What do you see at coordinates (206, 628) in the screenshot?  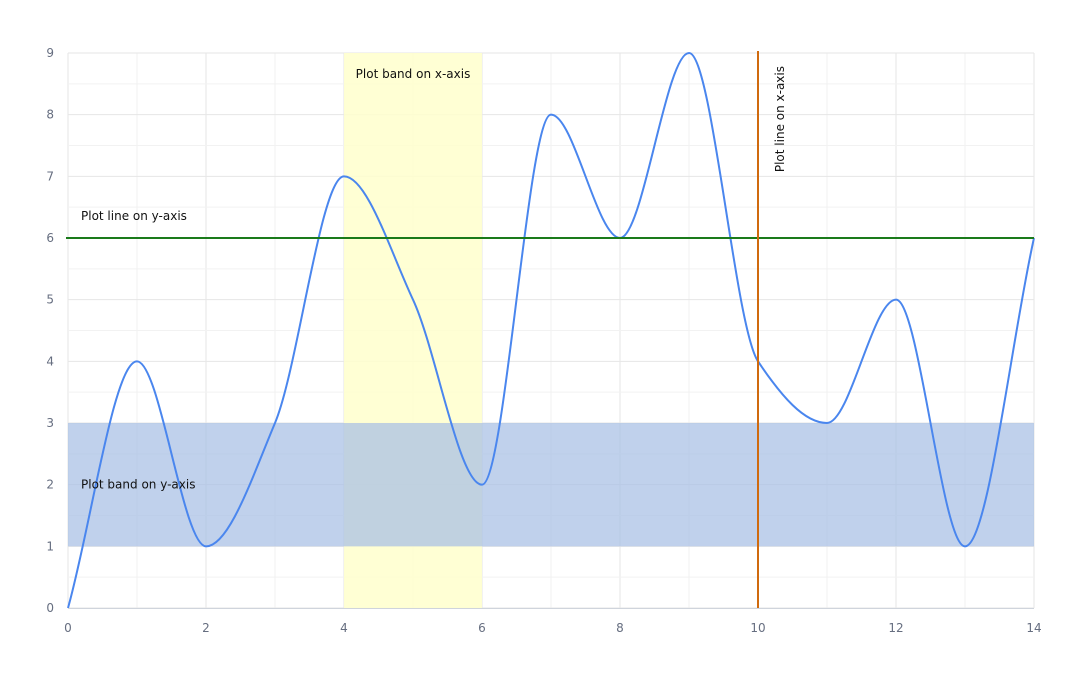 I see `x-tick-label: 2` at bounding box center [206, 628].